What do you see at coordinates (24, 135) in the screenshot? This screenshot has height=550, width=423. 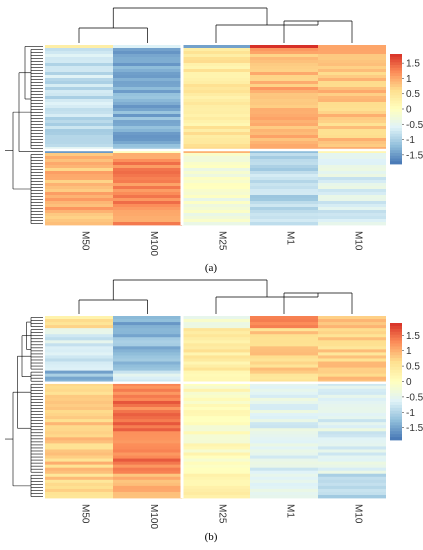 I see `row-dendrogram` at bounding box center [24, 135].